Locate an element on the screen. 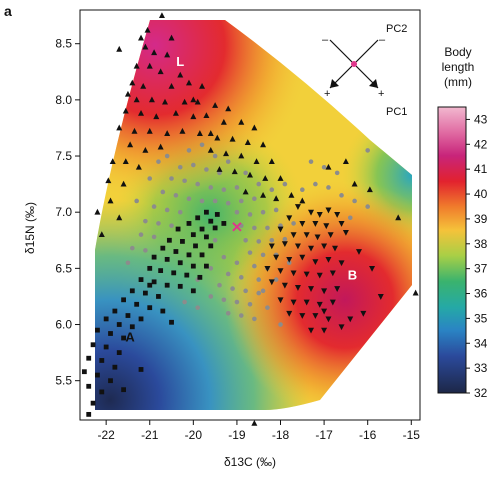  centroid-marker is located at coordinates (237, 227).